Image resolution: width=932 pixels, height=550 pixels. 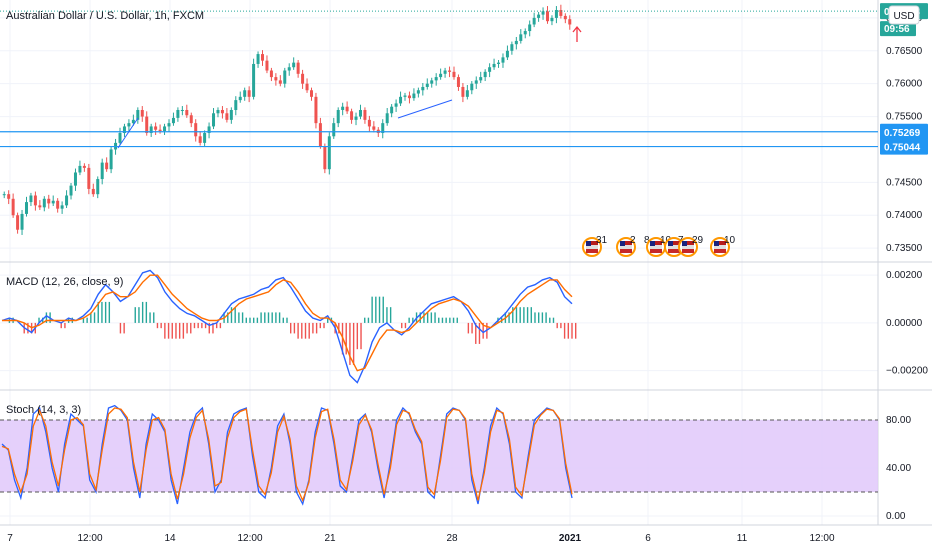 What do you see at coordinates (292, 330) in the screenshot?
I see `macd-histogram` at bounding box center [292, 330].